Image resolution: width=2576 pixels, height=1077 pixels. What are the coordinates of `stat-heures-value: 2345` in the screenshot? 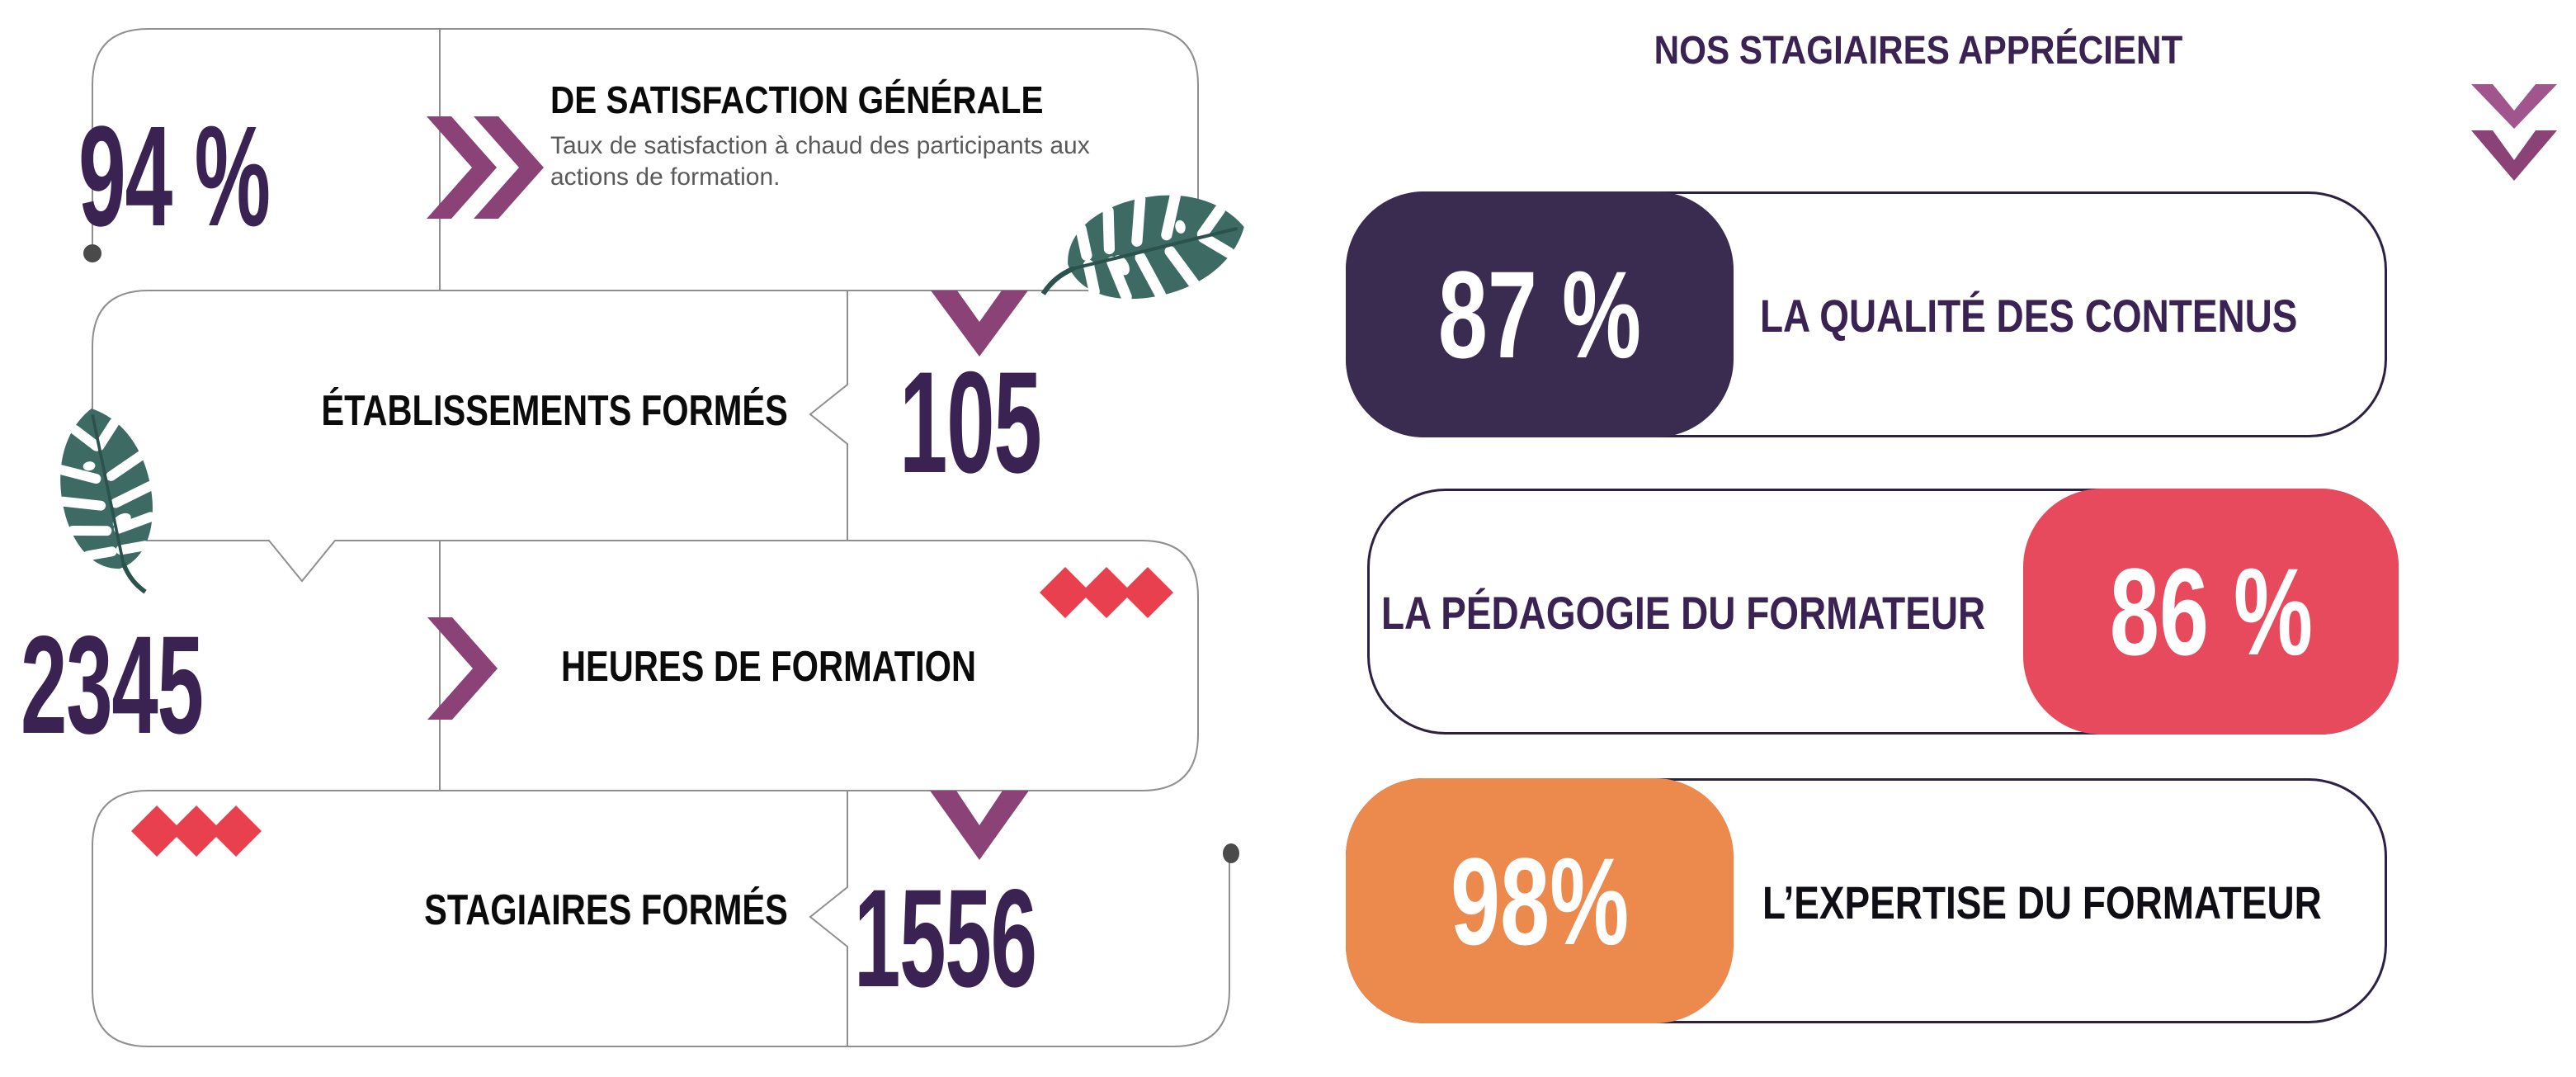 It's located at (112, 685).